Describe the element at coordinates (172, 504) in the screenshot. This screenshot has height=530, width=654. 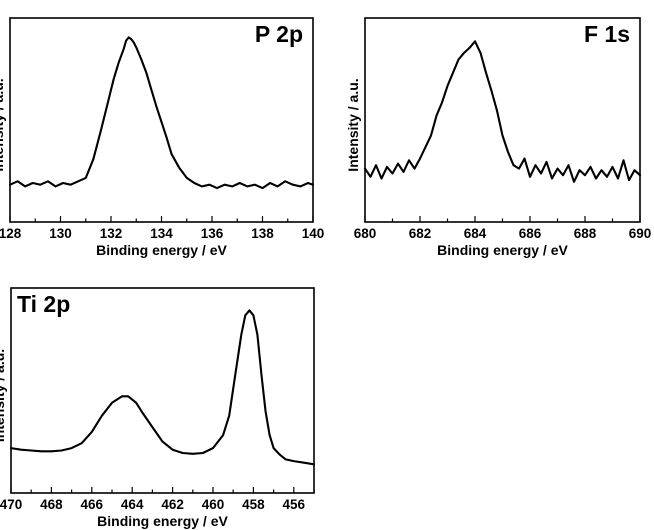
I see `x-tick-label: 462` at that location.